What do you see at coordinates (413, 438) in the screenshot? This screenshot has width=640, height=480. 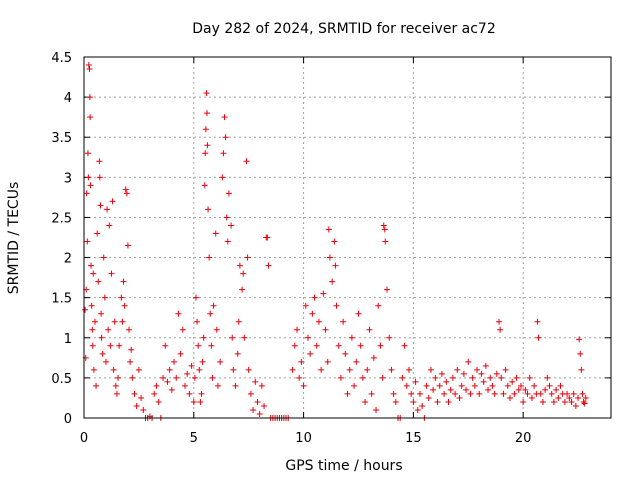 I see `x-tick-label: 15` at bounding box center [413, 438].